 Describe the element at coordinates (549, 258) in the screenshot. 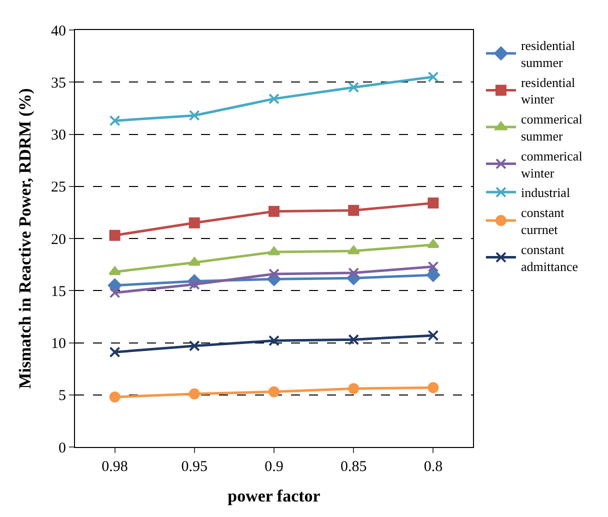

I see `legend-label: constant admittance` at that location.